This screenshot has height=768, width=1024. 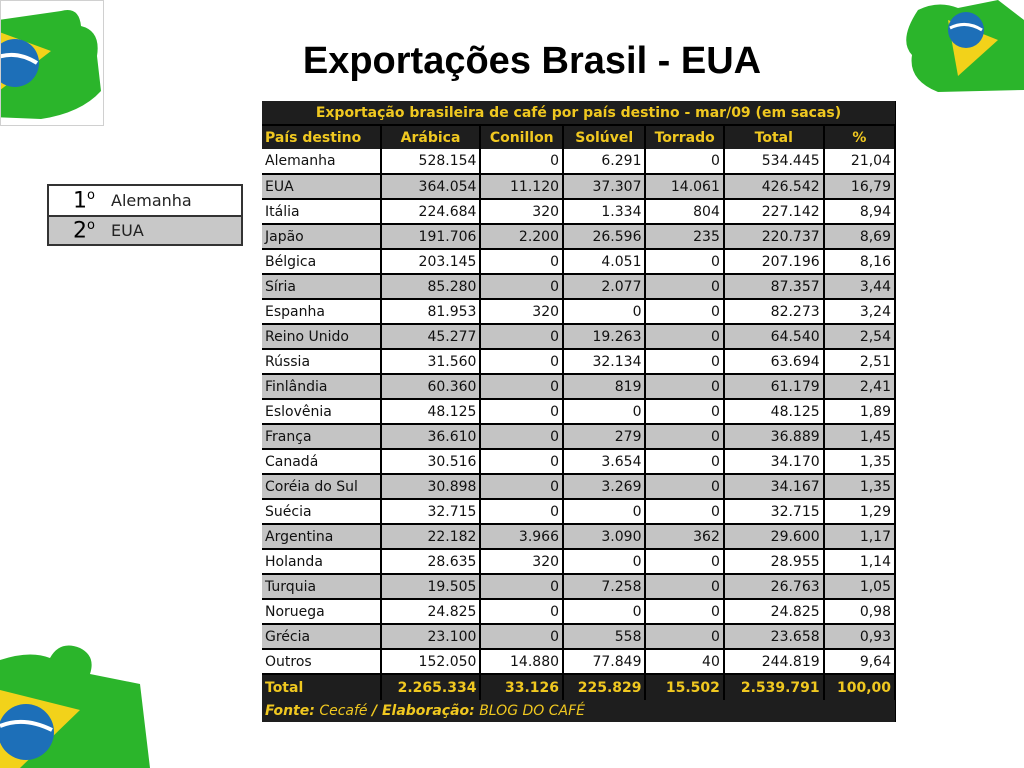 I want to click on value-cell: 244.819, so click(x=774, y=662).